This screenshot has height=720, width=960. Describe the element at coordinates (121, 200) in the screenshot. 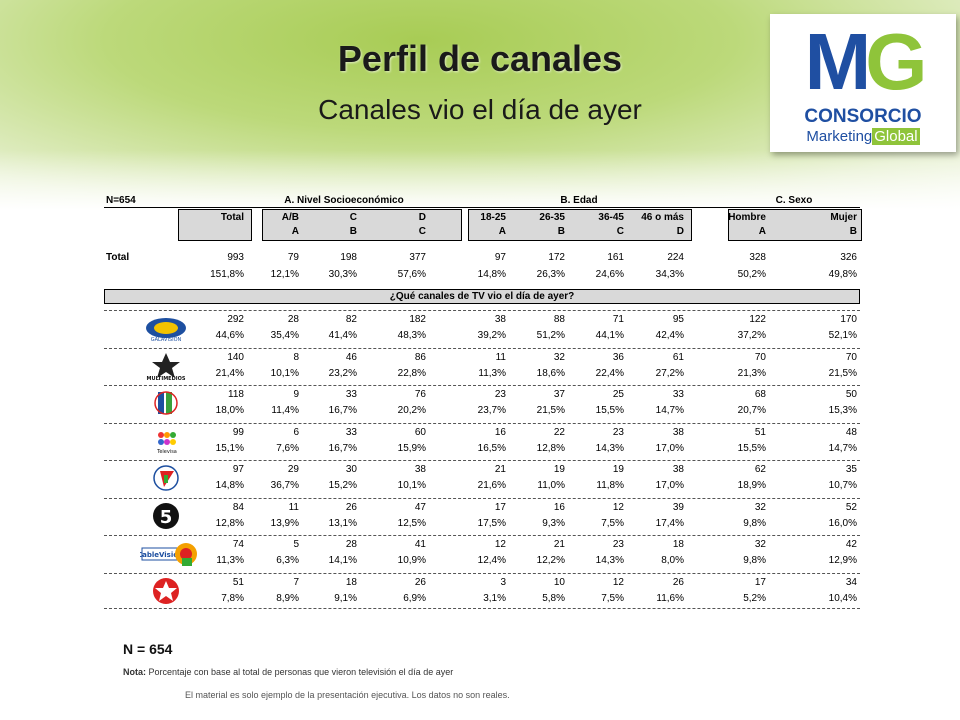

I see `n-label: N=654` at that location.